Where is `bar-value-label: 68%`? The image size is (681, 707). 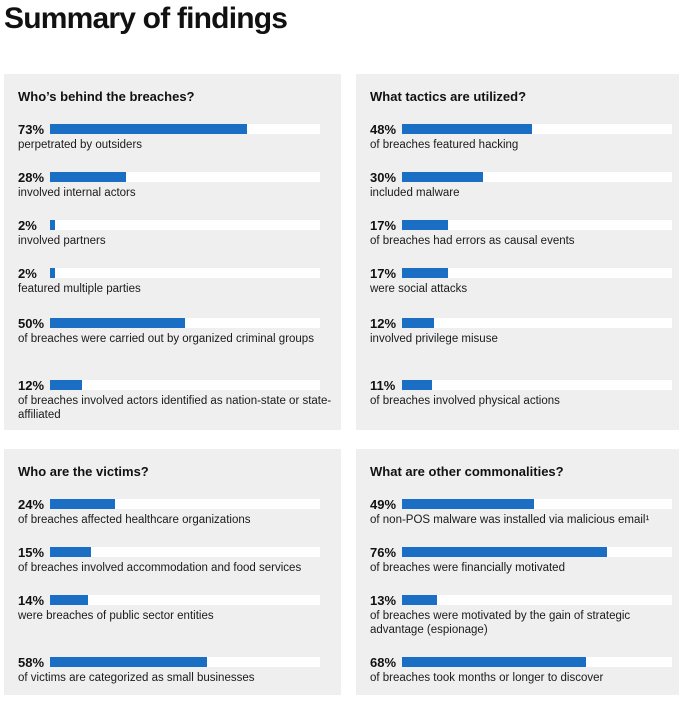
bar-value-label: 68% is located at coordinates (383, 662).